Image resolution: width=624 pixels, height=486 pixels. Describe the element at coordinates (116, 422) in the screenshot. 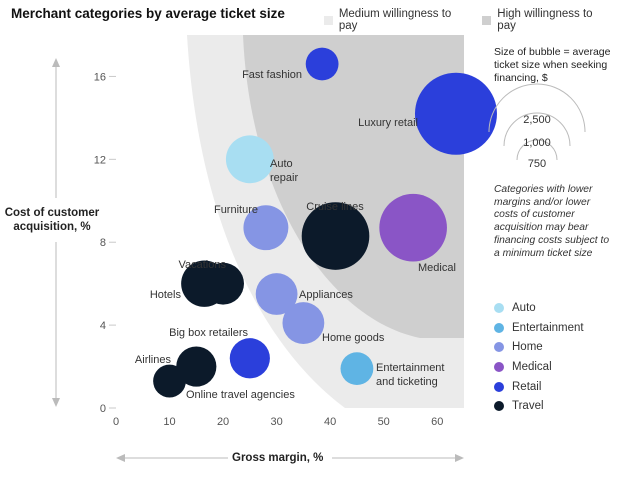

I see `x-tick-label: 0` at that location.